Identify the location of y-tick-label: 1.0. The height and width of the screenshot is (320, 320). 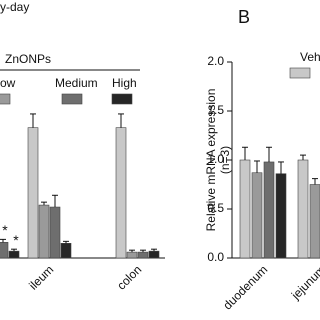
(215, 159).